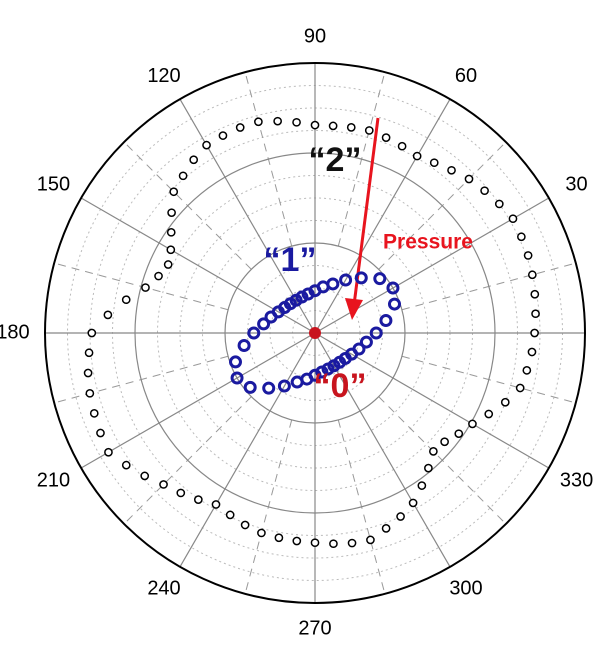 This screenshot has height=652, width=604. What do you see at coordinates (53, 480) in the screenshot?
I see `theta-tick-label: 210` at bounding box center [53, 480].